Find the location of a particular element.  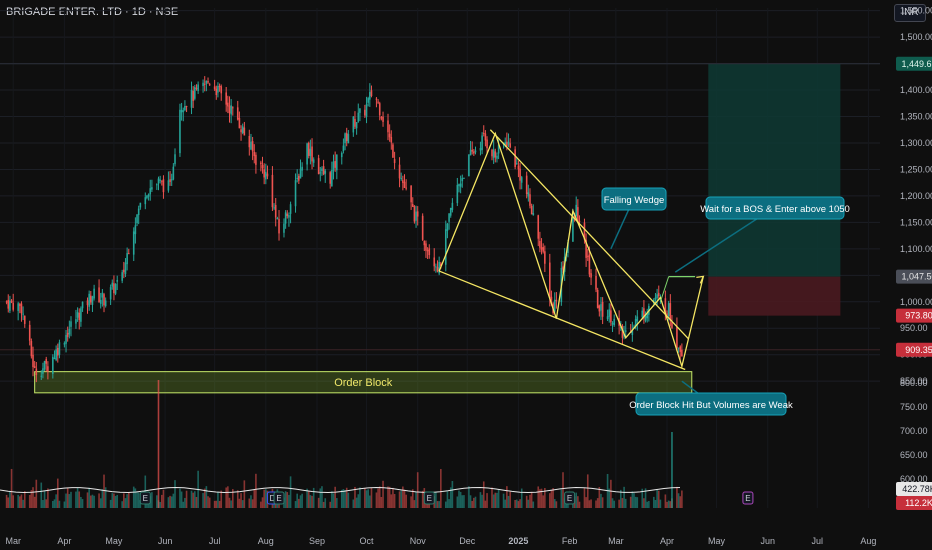

wedge-zigzag is located at coordinates (571, 250).